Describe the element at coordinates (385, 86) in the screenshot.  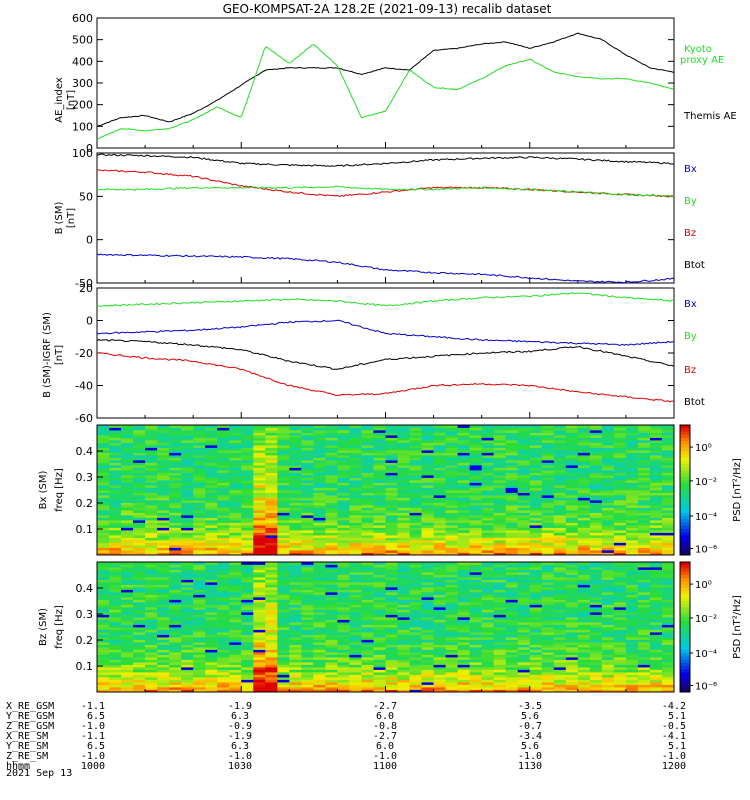
I see `series-lines` at that location.